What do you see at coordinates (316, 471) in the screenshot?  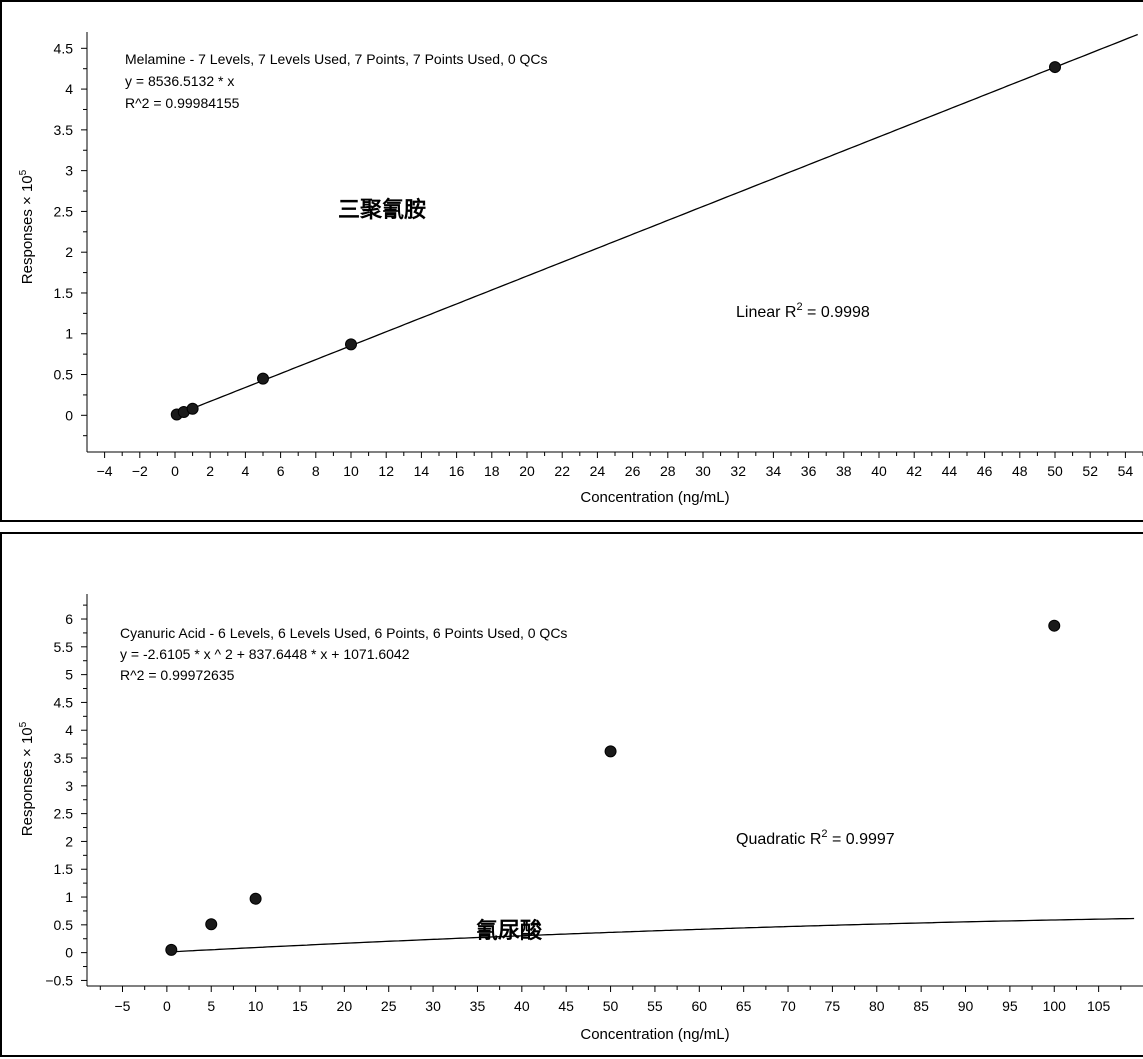 I see `x-tick-label: 8` at bounding box center [316, 471].